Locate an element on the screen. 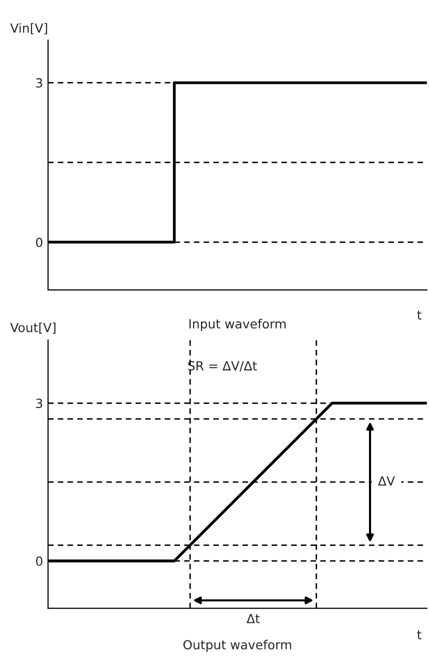  y-axis-title: Vin[V] is located at coordinates (29, 28).